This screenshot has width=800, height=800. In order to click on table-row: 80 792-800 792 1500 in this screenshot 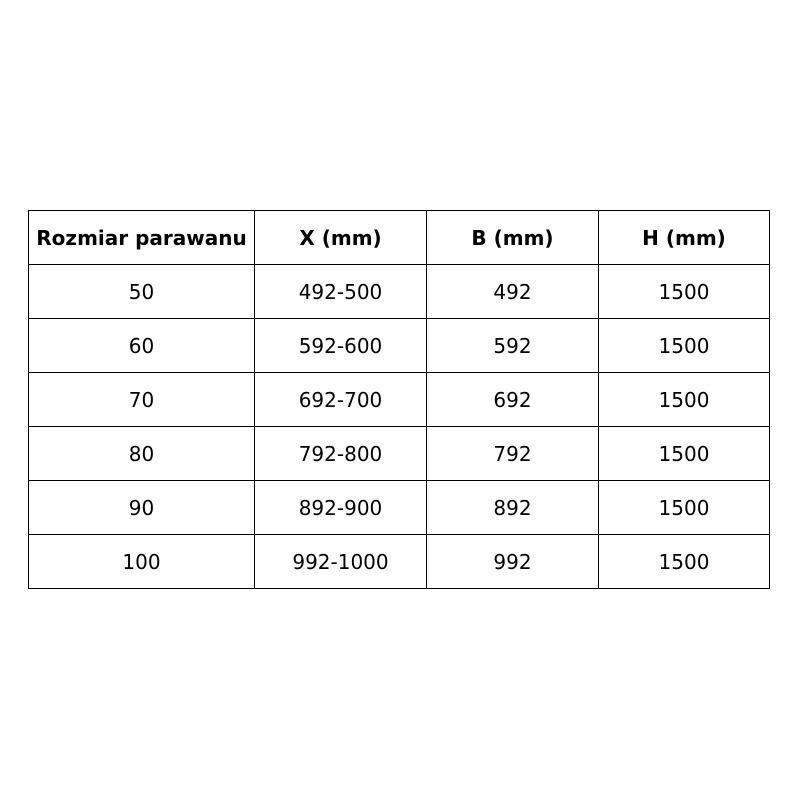, I will do `click(399, 453)`.